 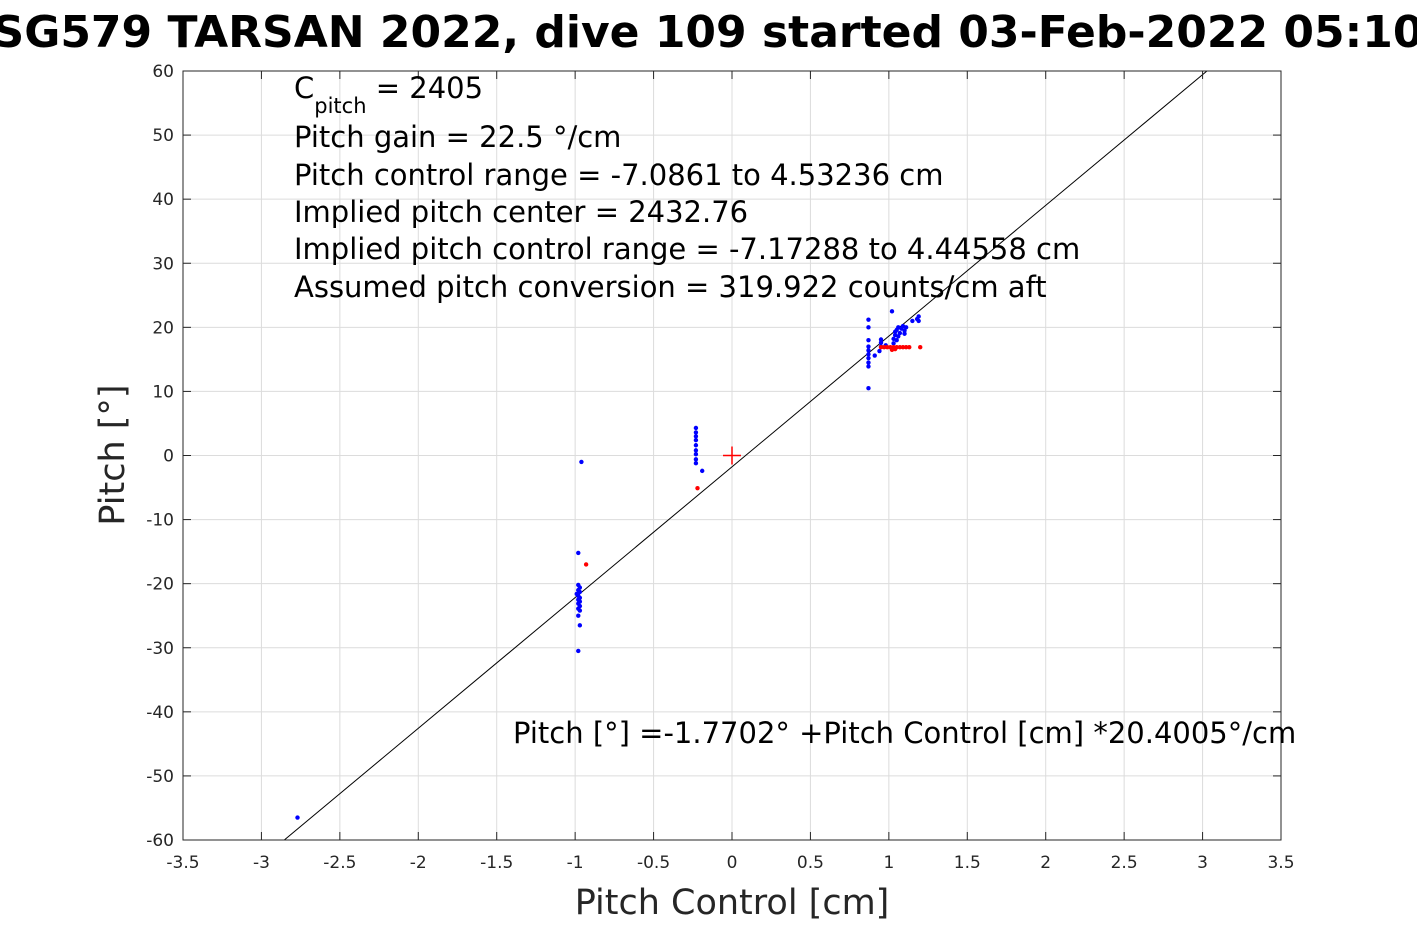 What do you see at coordinates (575, 863) in the screenshot?
I see `x-tick-label: -1` at bounding box center [575, 863].